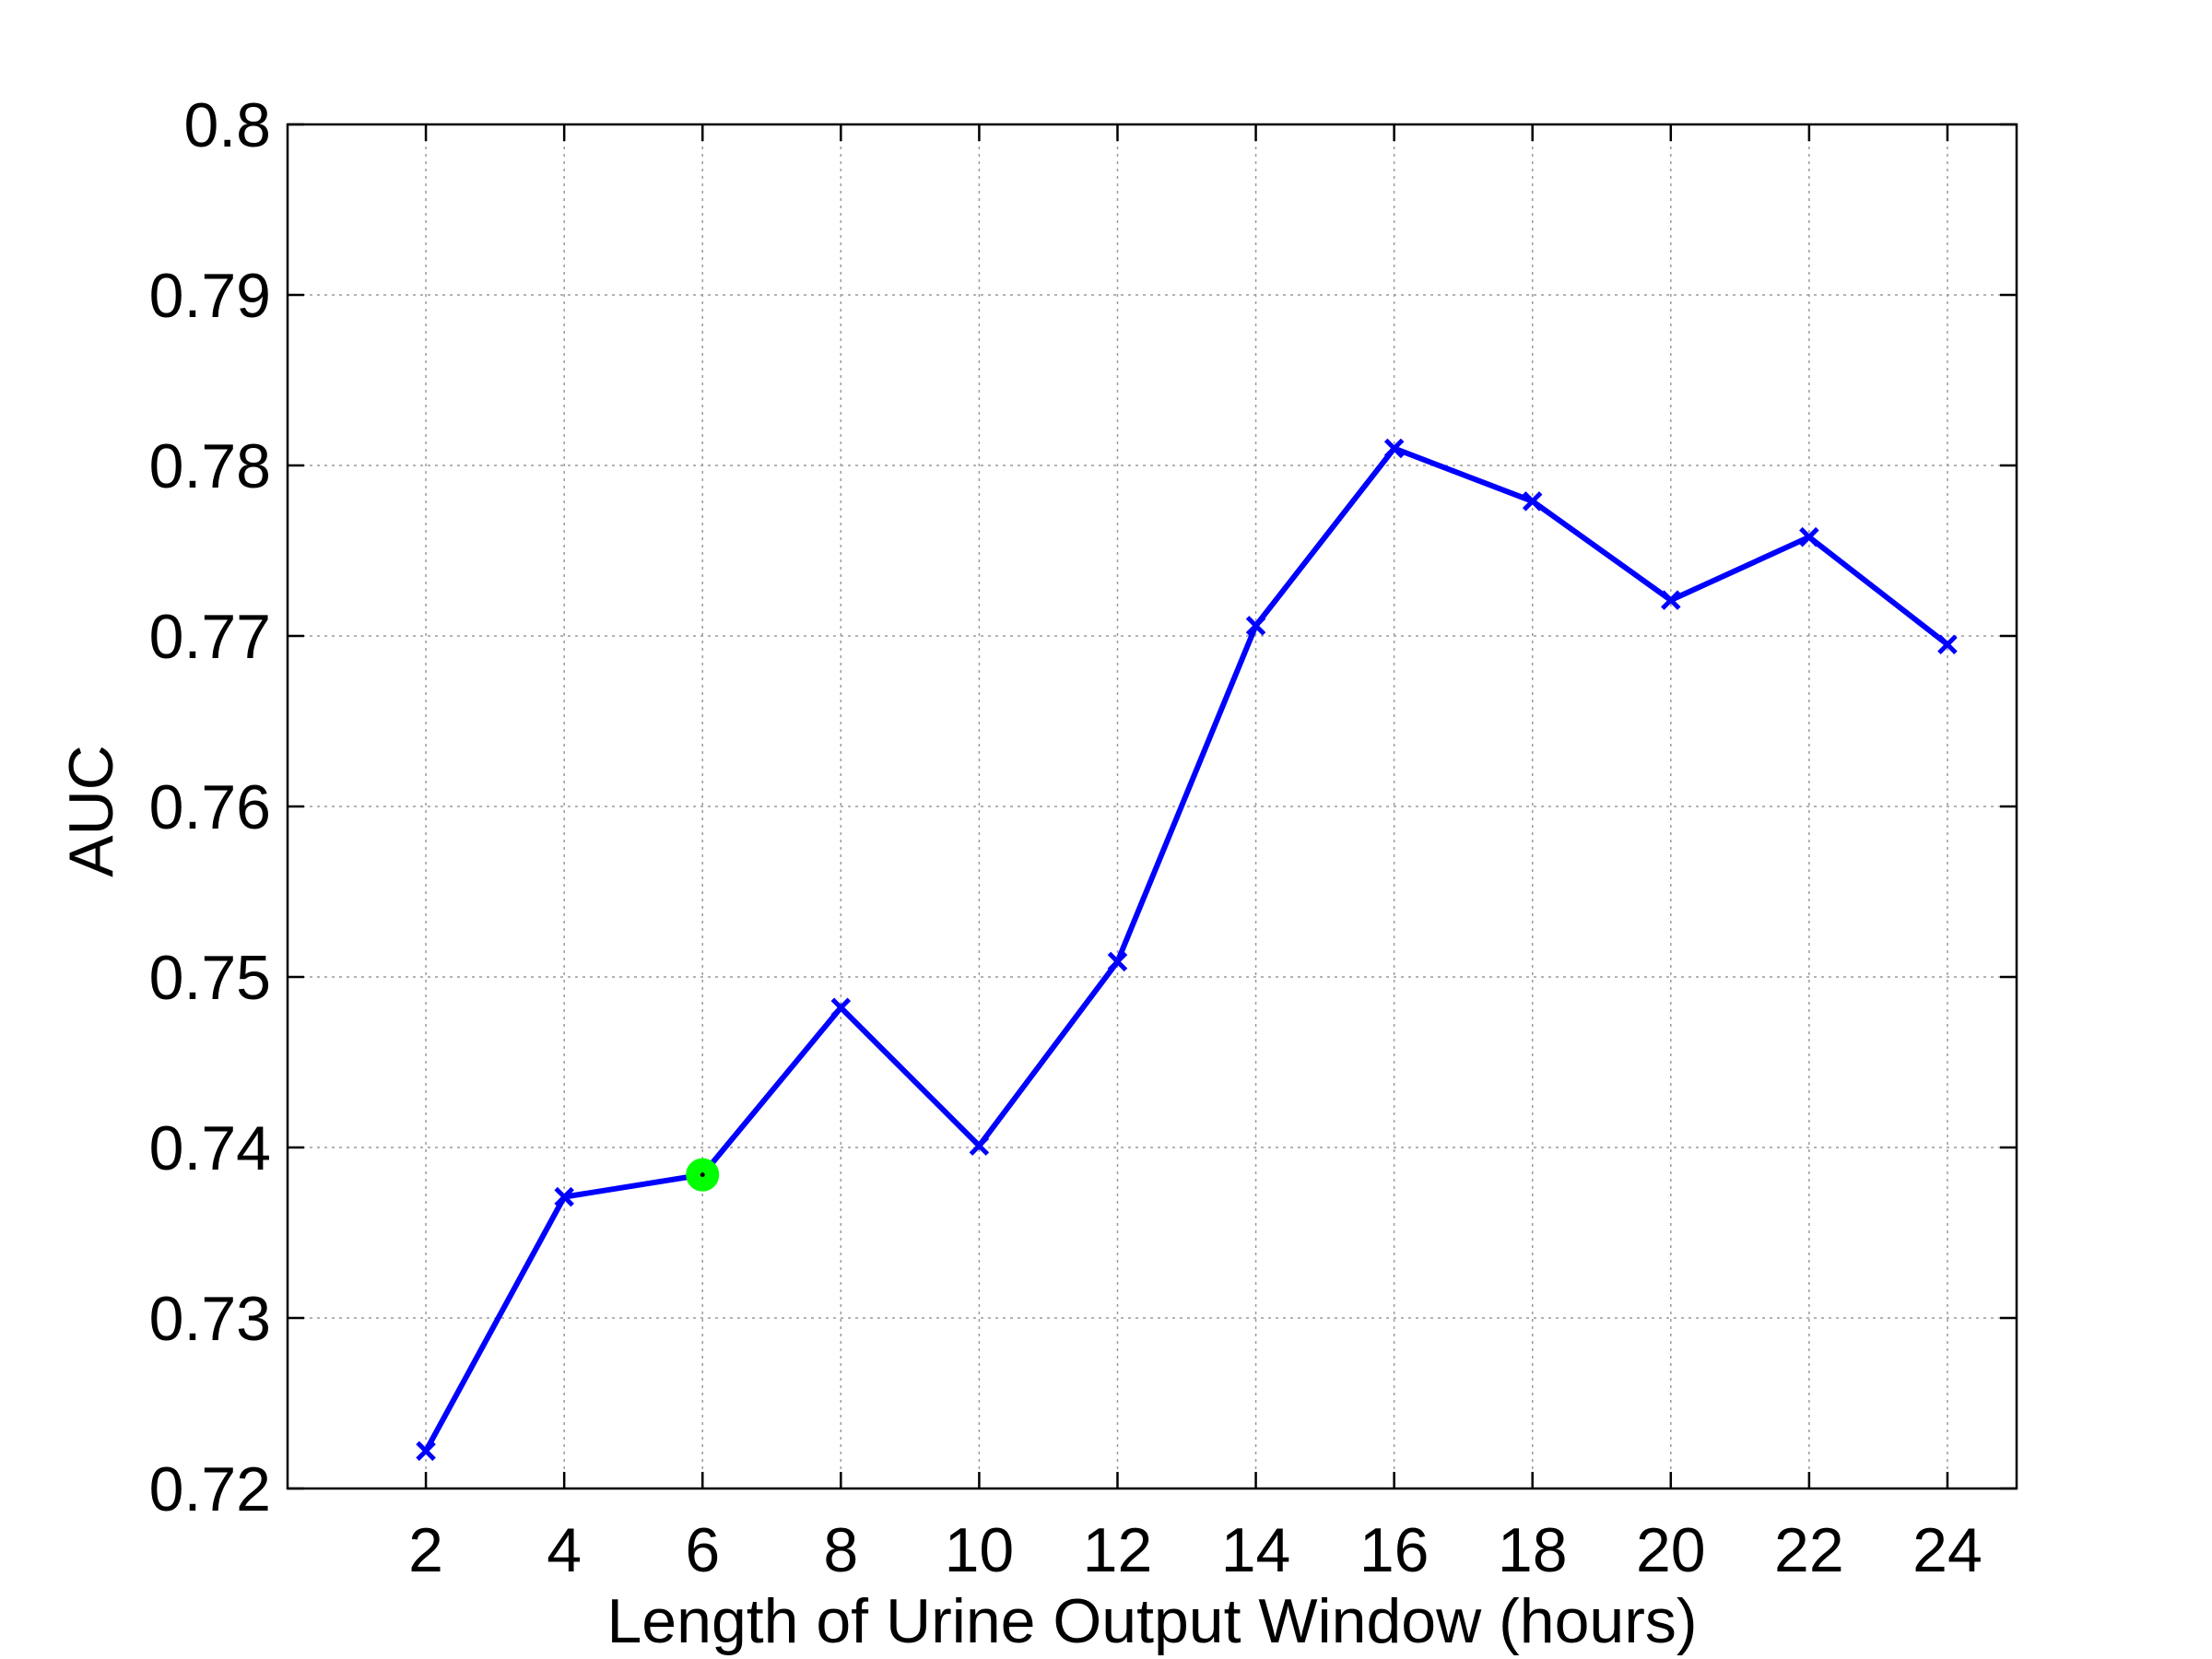 This screenshot has height=1659, width=2212. I want to click on x-tick-label: 20, so click(1671, 1550).